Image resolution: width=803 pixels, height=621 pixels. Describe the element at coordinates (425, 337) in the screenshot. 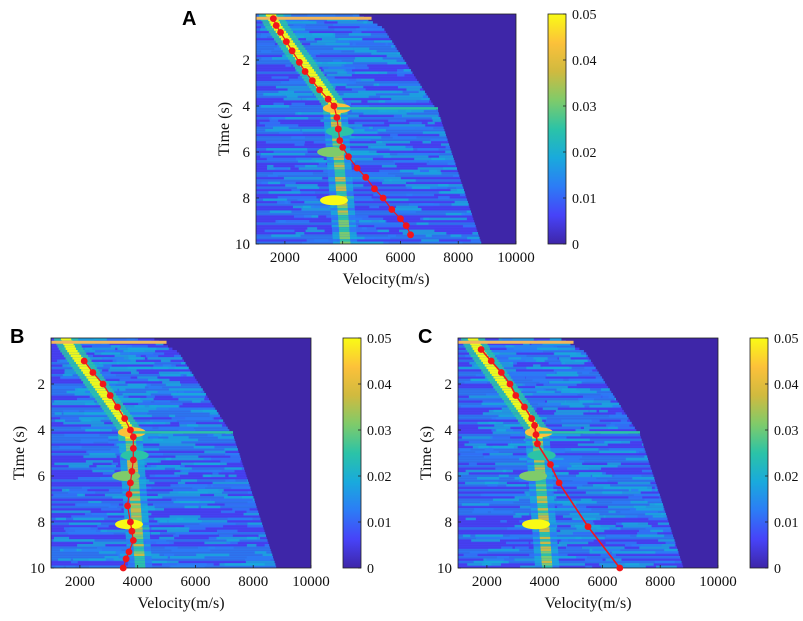

I see `panel-label-C: C` at that location.